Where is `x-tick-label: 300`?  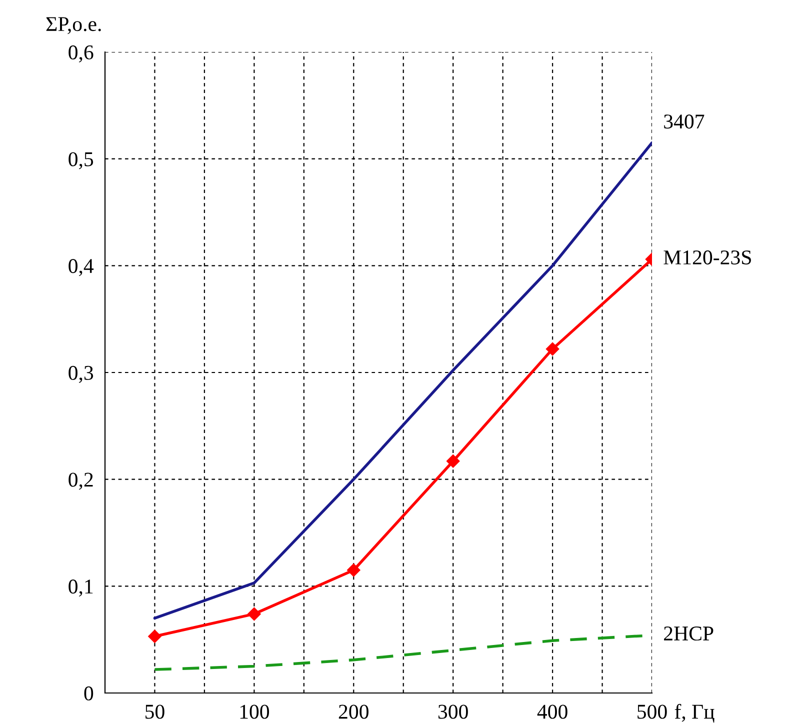 x-tick-label: 300 is located at coordinates (453, 711).